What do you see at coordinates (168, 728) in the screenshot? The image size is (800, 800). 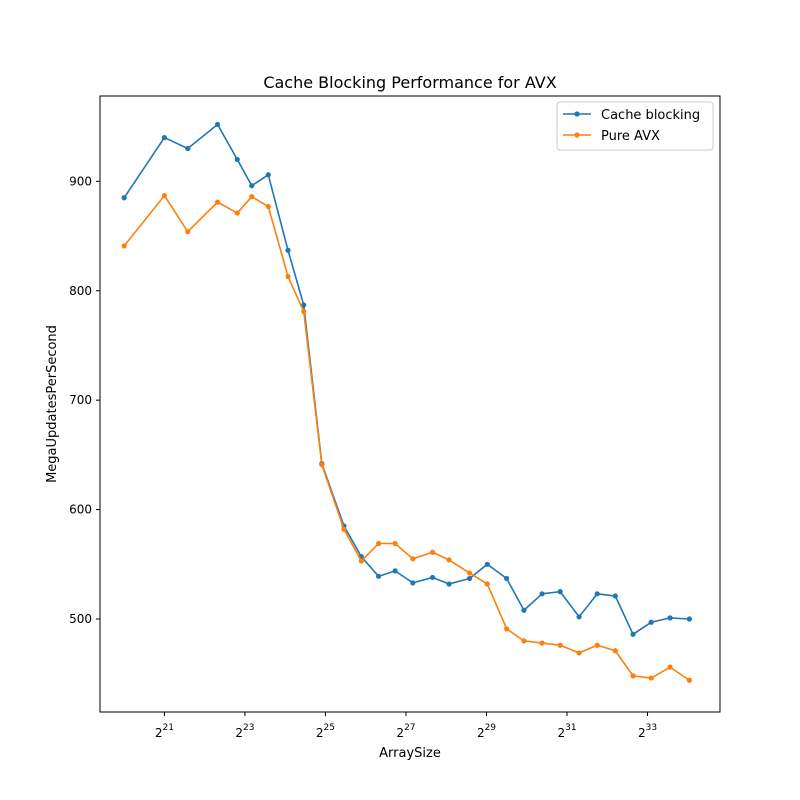 I see `x-tick-label-exponent: 21` at bounding box center [168, 728].